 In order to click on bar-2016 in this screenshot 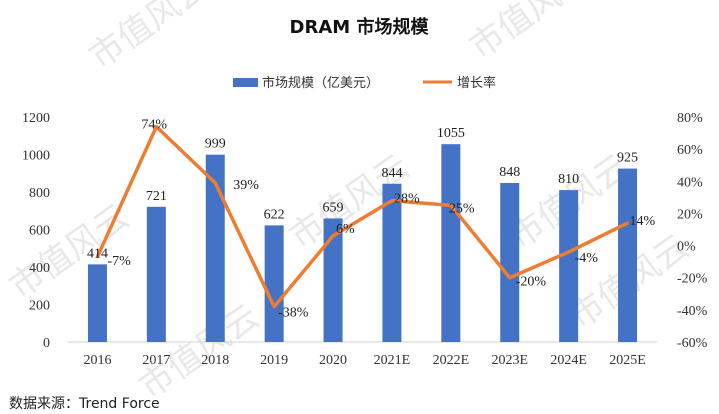, I will do `click(97, 303)`.